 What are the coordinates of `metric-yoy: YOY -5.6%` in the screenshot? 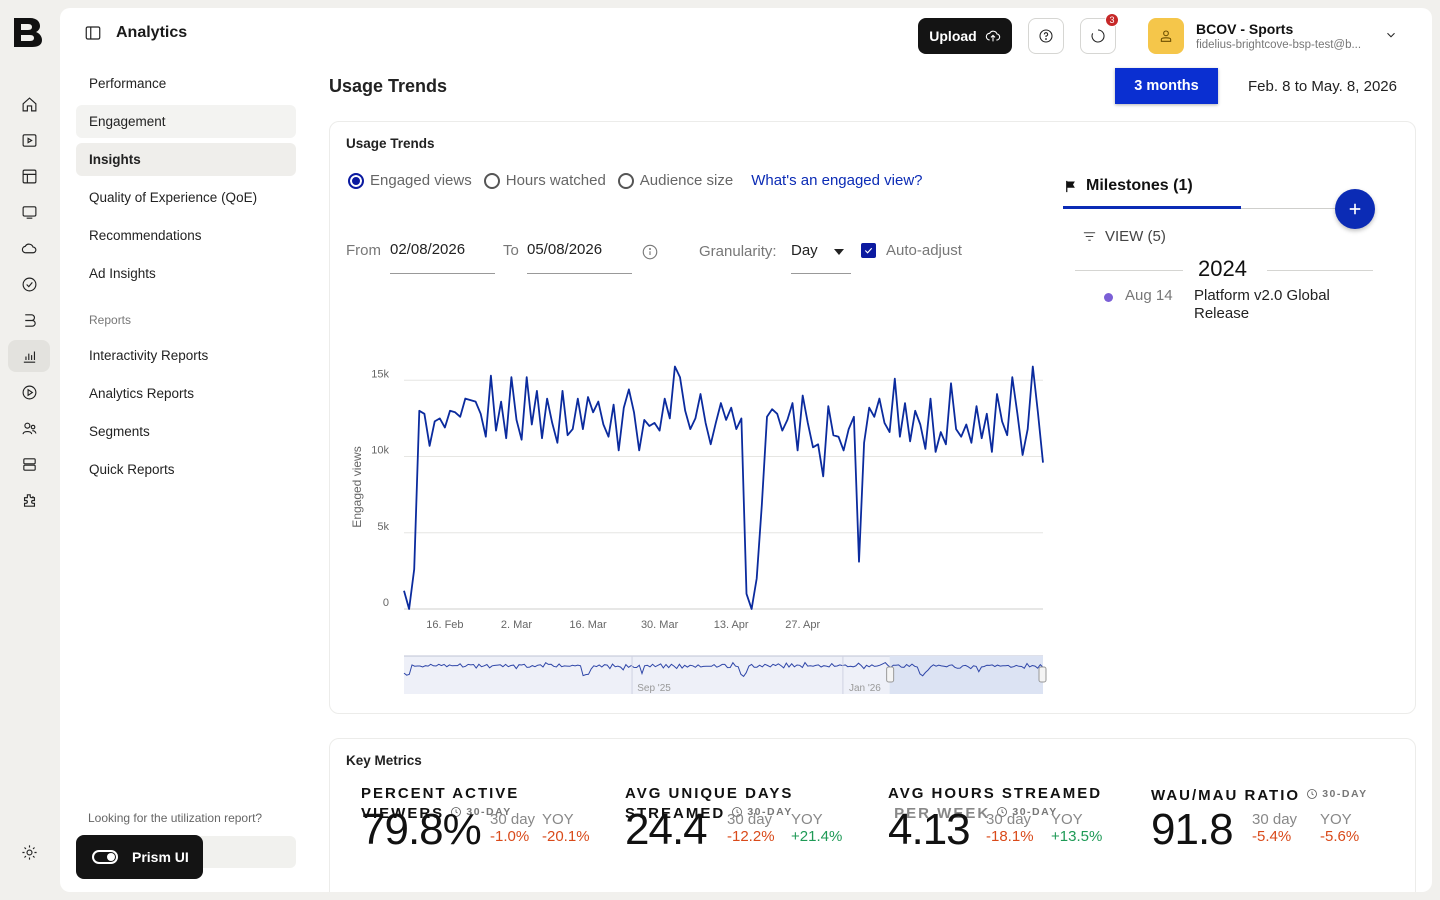 It's located at (1339, 828).